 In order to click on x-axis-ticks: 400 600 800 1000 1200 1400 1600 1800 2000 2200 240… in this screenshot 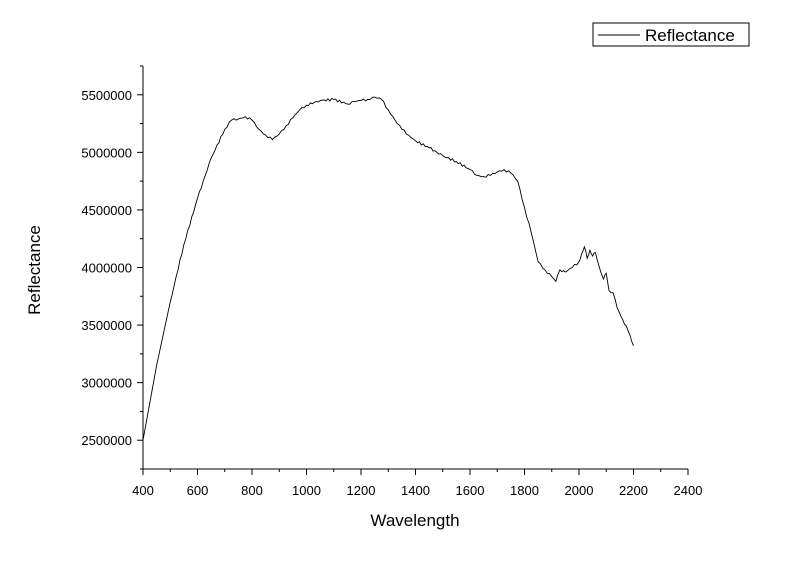, I will do `click(417, 483)`.